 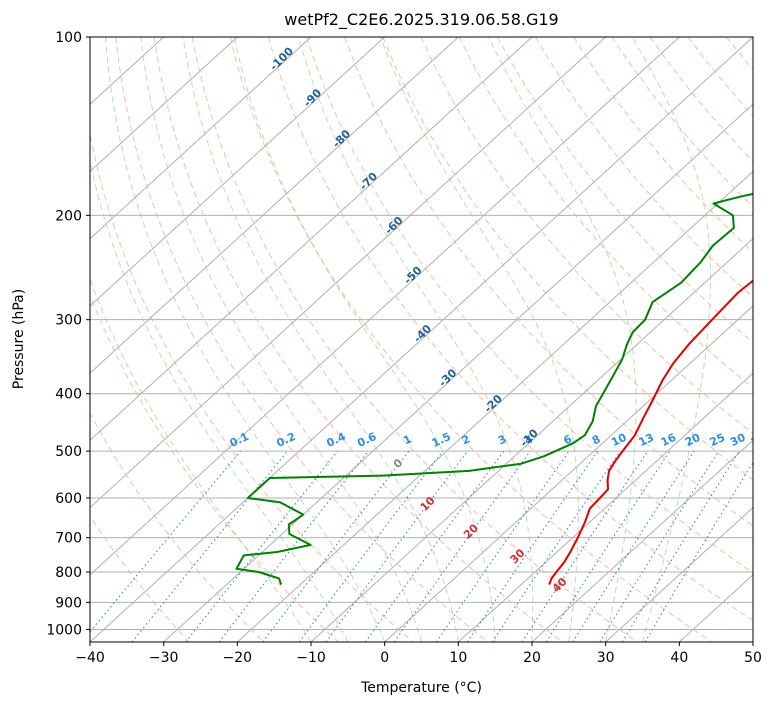 What do you see at coordinates (68, 395) in the screenshot?
I see `y-tick-label: 400` at bounding box center [68, 395].